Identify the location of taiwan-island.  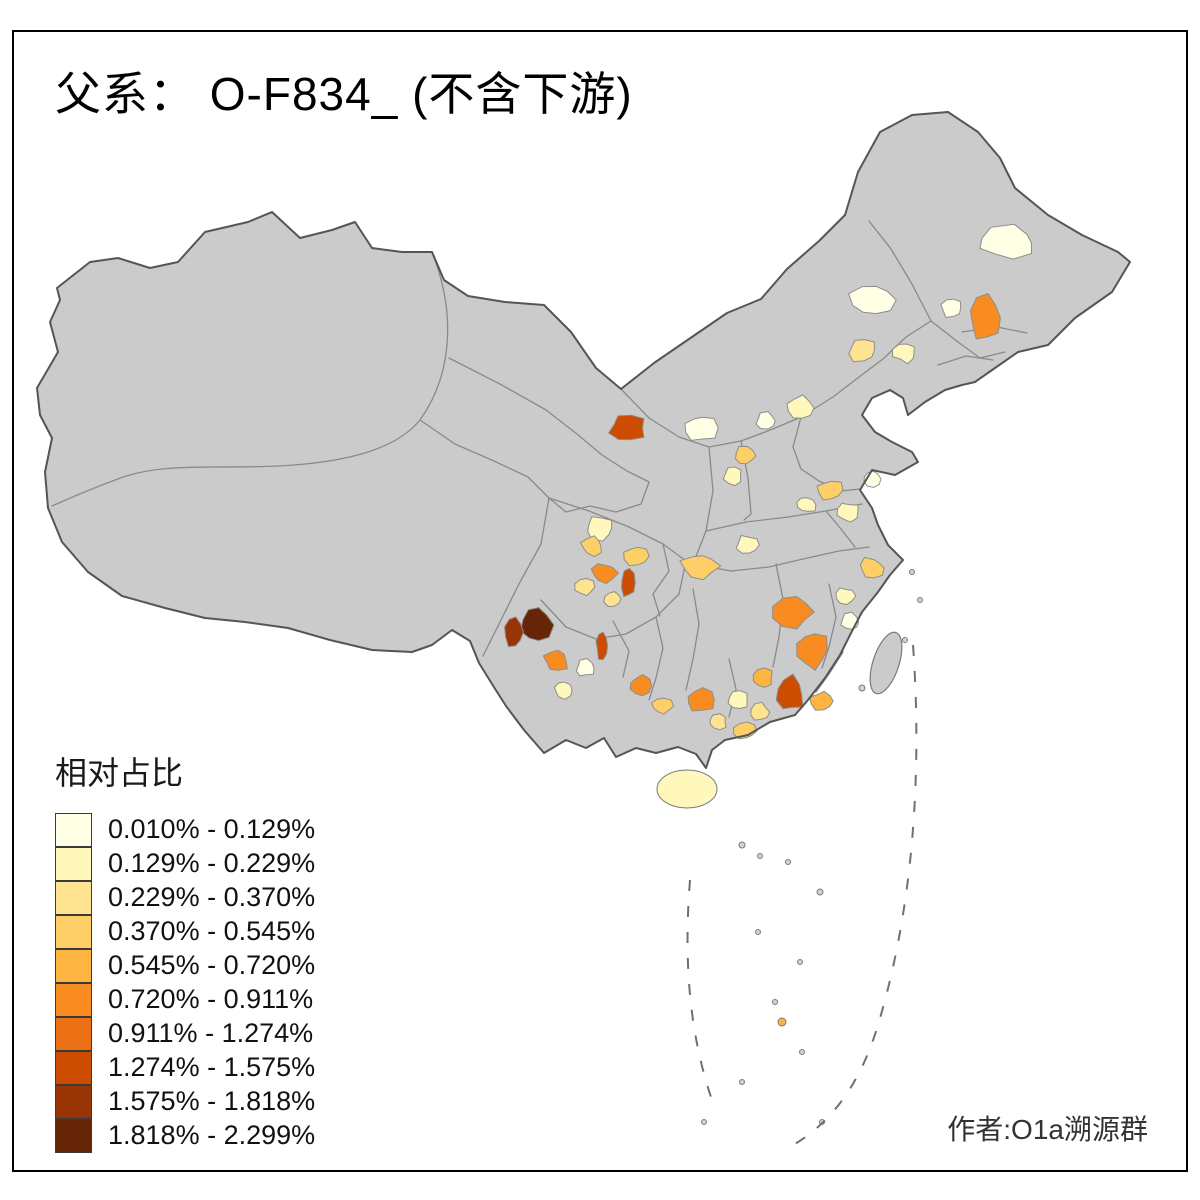
(886, 663).